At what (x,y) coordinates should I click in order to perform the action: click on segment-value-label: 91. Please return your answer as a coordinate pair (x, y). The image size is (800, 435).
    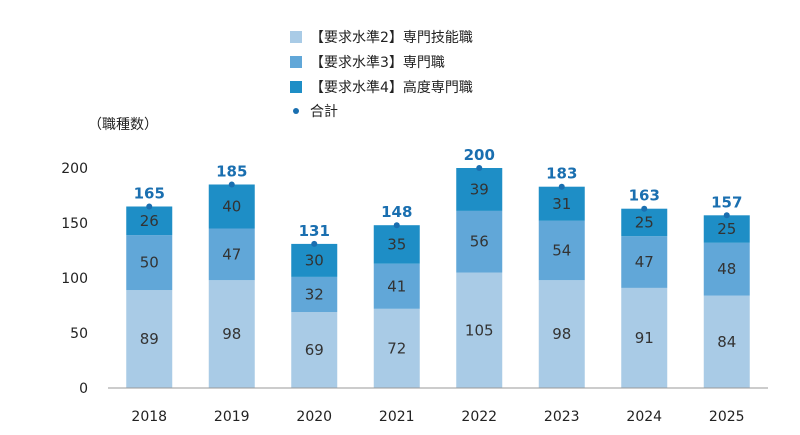
    Looking at the image, I should click on (644, 338).